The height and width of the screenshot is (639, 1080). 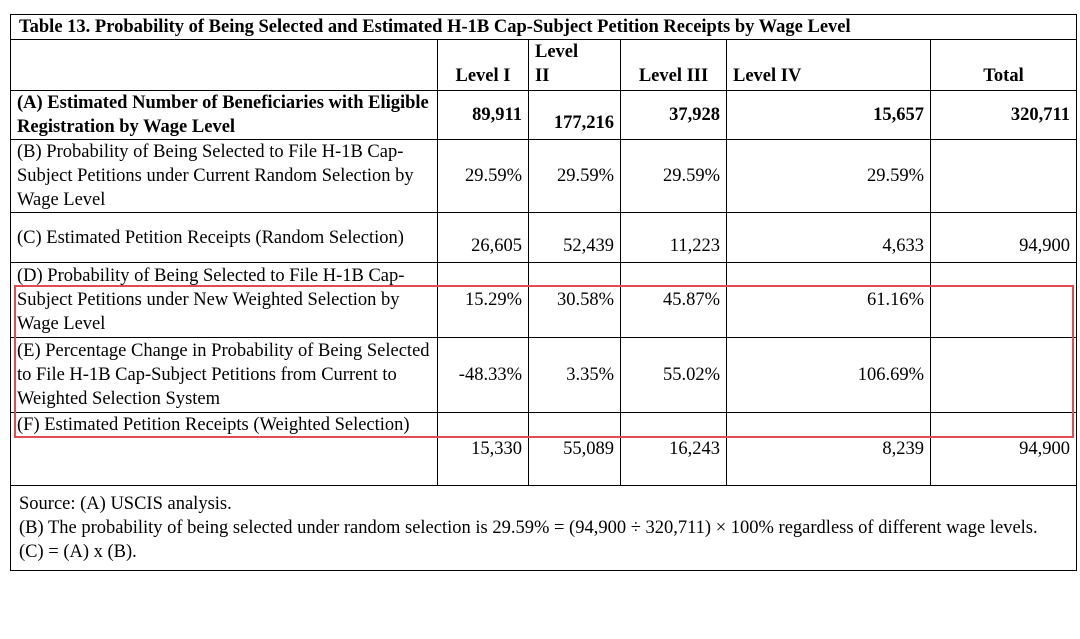 I want to click on row-a-level-3: 37,928, so click(x=673, y=115).